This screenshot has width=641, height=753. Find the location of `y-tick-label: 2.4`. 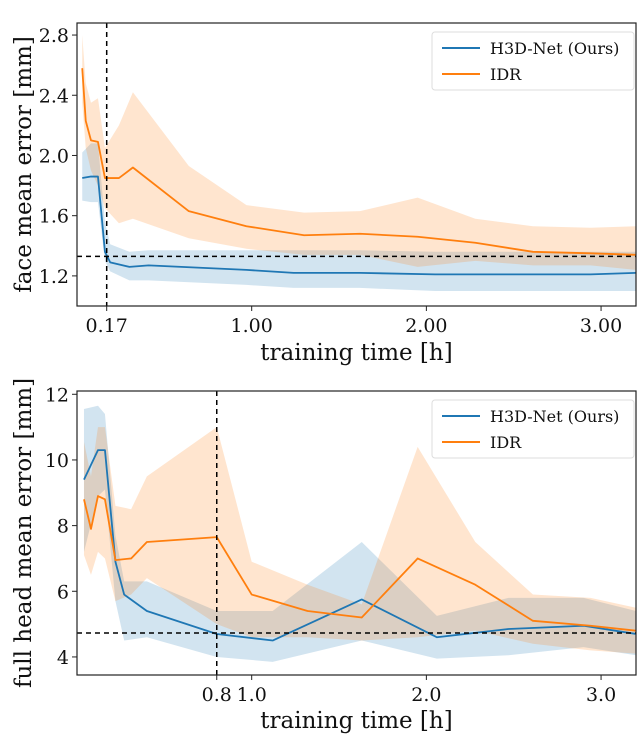

y-tick-label: 2.4 is located at coordinates (54, 96).